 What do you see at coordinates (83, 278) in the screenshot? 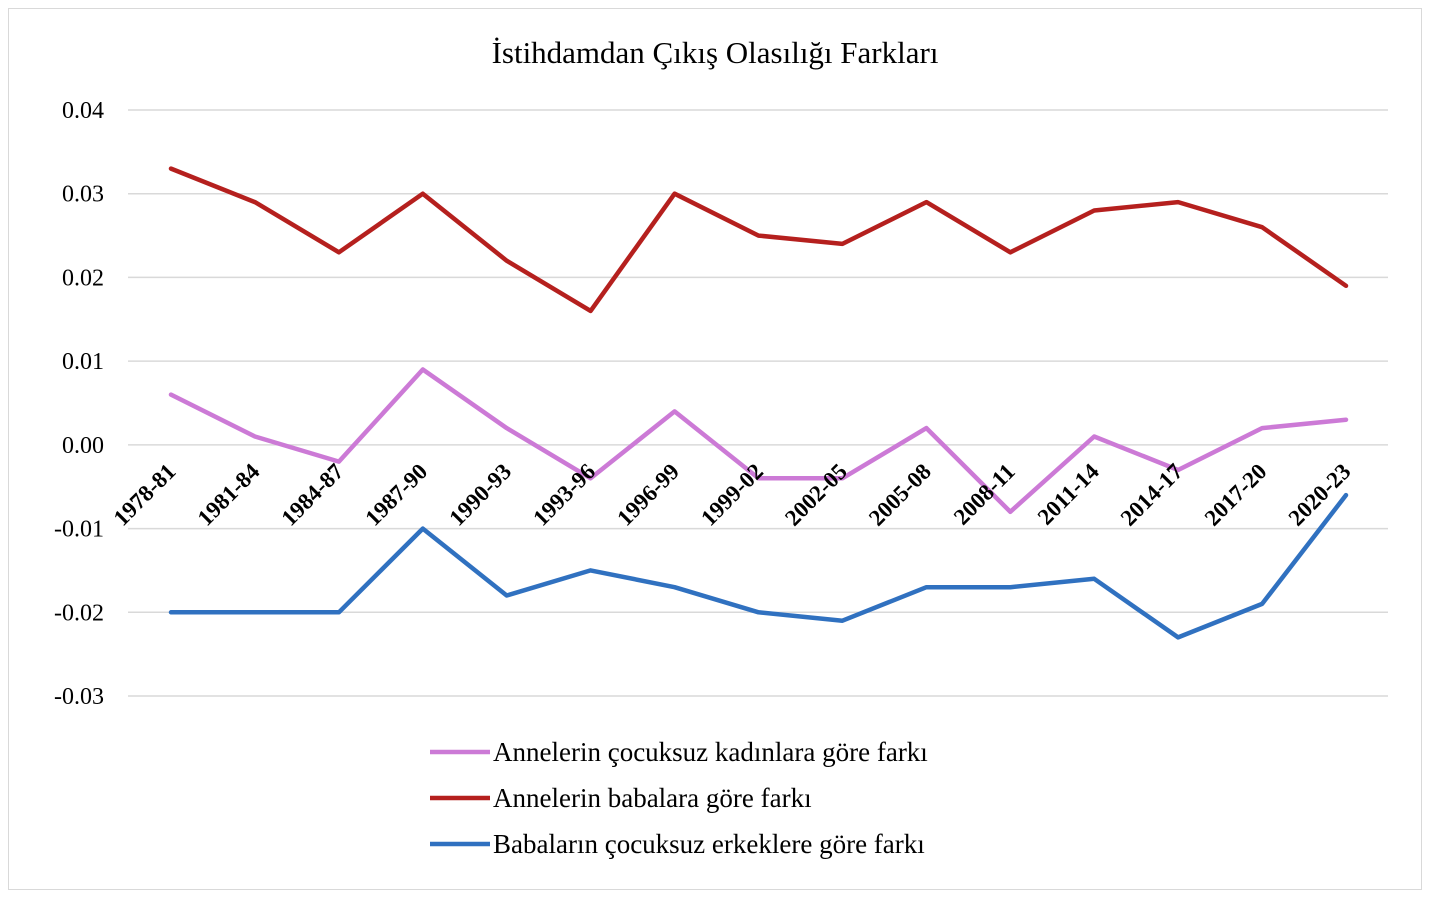
I see `y-tick-label: 0.02` at bounding box center [83, 278].